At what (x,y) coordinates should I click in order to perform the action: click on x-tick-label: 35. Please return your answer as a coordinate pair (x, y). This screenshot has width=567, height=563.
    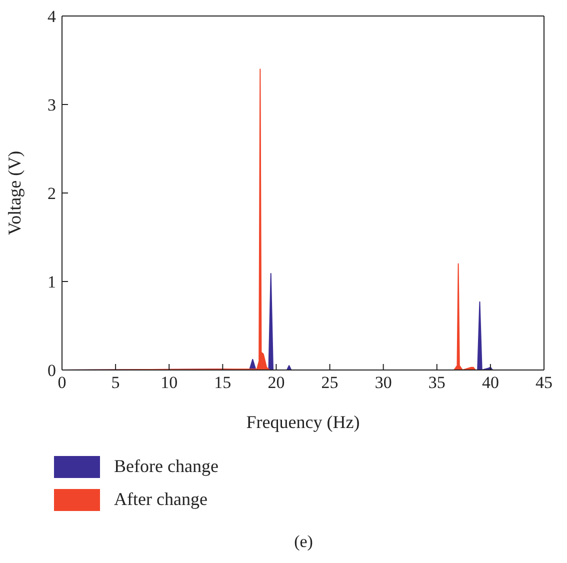
    Looking at the image, I should click on (437, 382).